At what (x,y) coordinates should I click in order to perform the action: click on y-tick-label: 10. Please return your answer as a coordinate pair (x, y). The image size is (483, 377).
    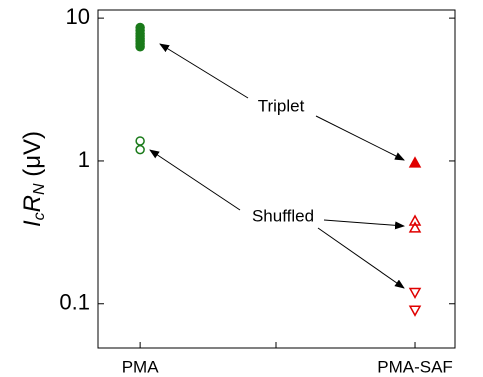
    Looking at the image, I should click on (78, 16).